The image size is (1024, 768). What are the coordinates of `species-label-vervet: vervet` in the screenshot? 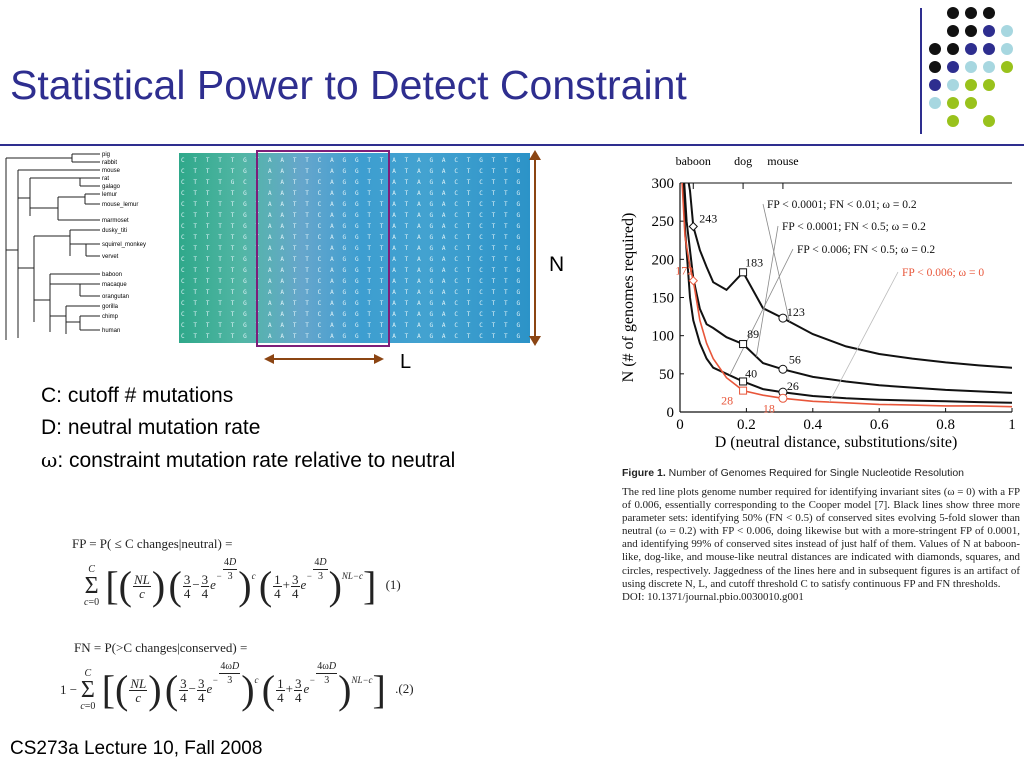 It's located at (110, 257).